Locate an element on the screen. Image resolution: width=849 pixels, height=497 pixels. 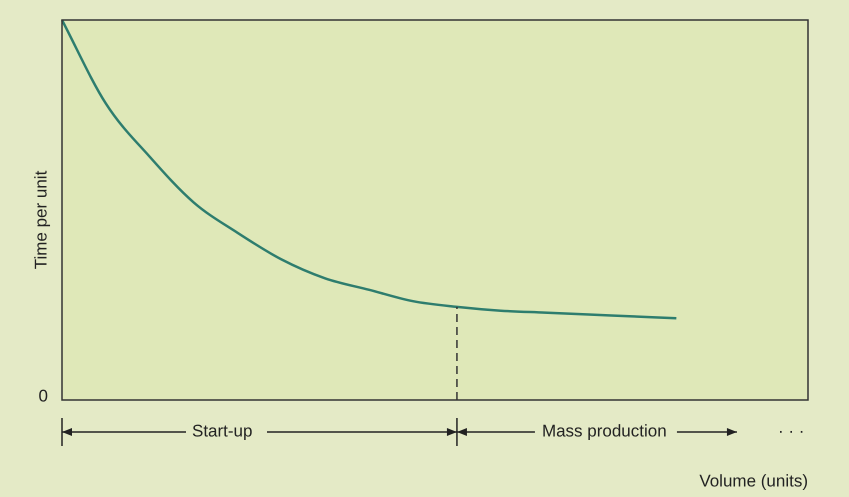
text: Start-up is located at coordinates (222, 431).